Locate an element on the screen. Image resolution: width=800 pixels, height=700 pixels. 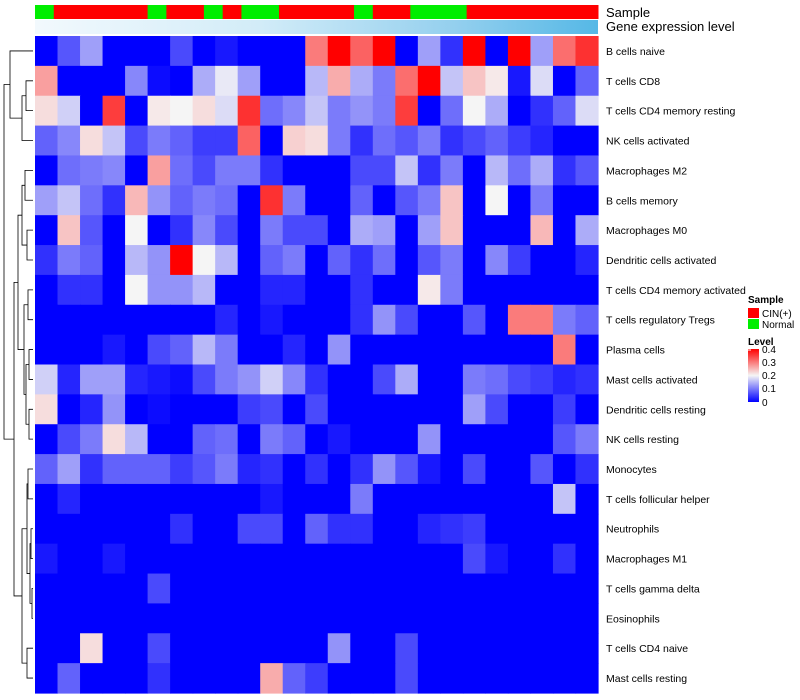
row-label: Dendritic cells activated is located at coordinates (661, 261).